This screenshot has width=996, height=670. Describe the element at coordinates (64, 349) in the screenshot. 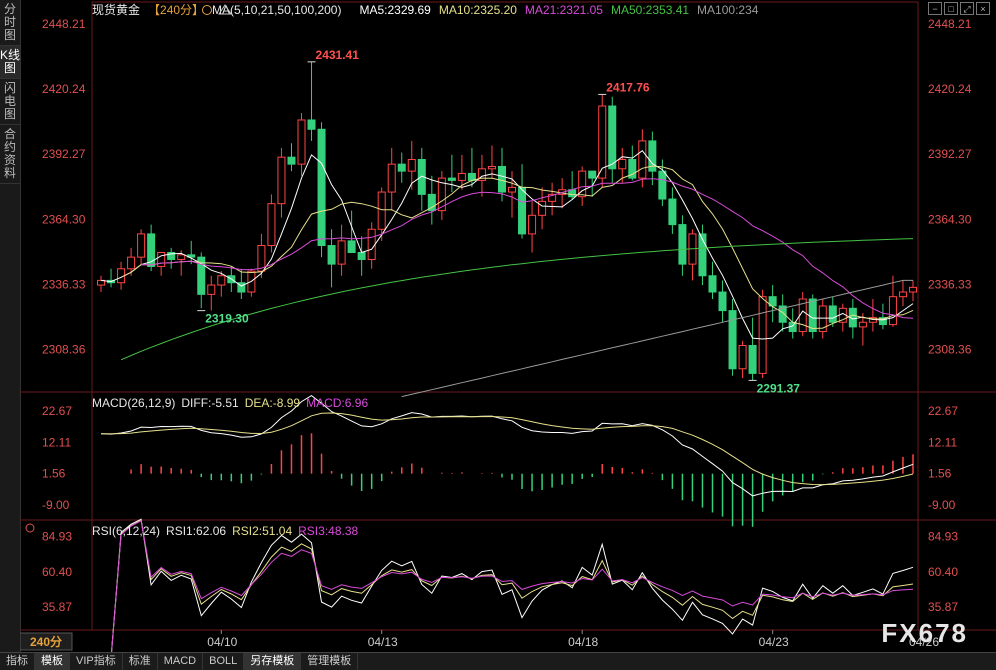

I see `price-axis-label-left: 2308.36` at that location.